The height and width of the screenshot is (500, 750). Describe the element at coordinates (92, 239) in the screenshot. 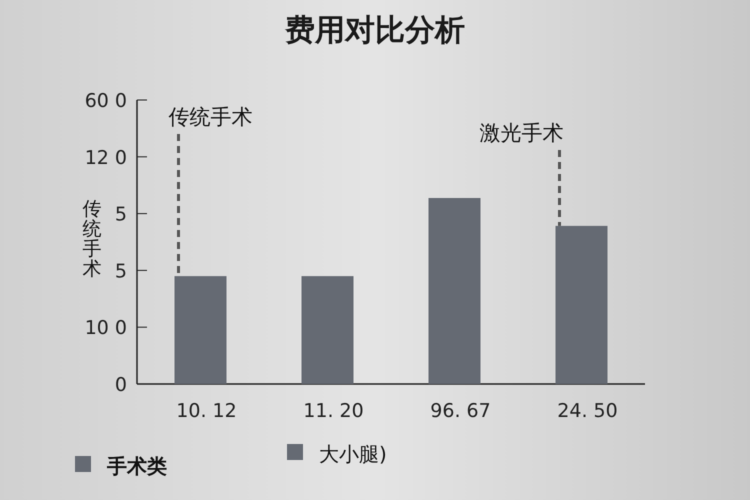

I see `y-axis-title: 传统手术` at that location.